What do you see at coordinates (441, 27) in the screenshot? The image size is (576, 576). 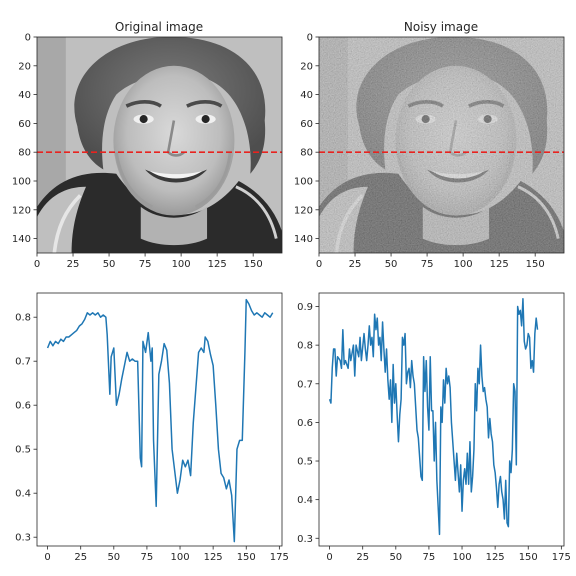 I see `noisy-image-title: Noisy image` at bounding box center [441, 27].